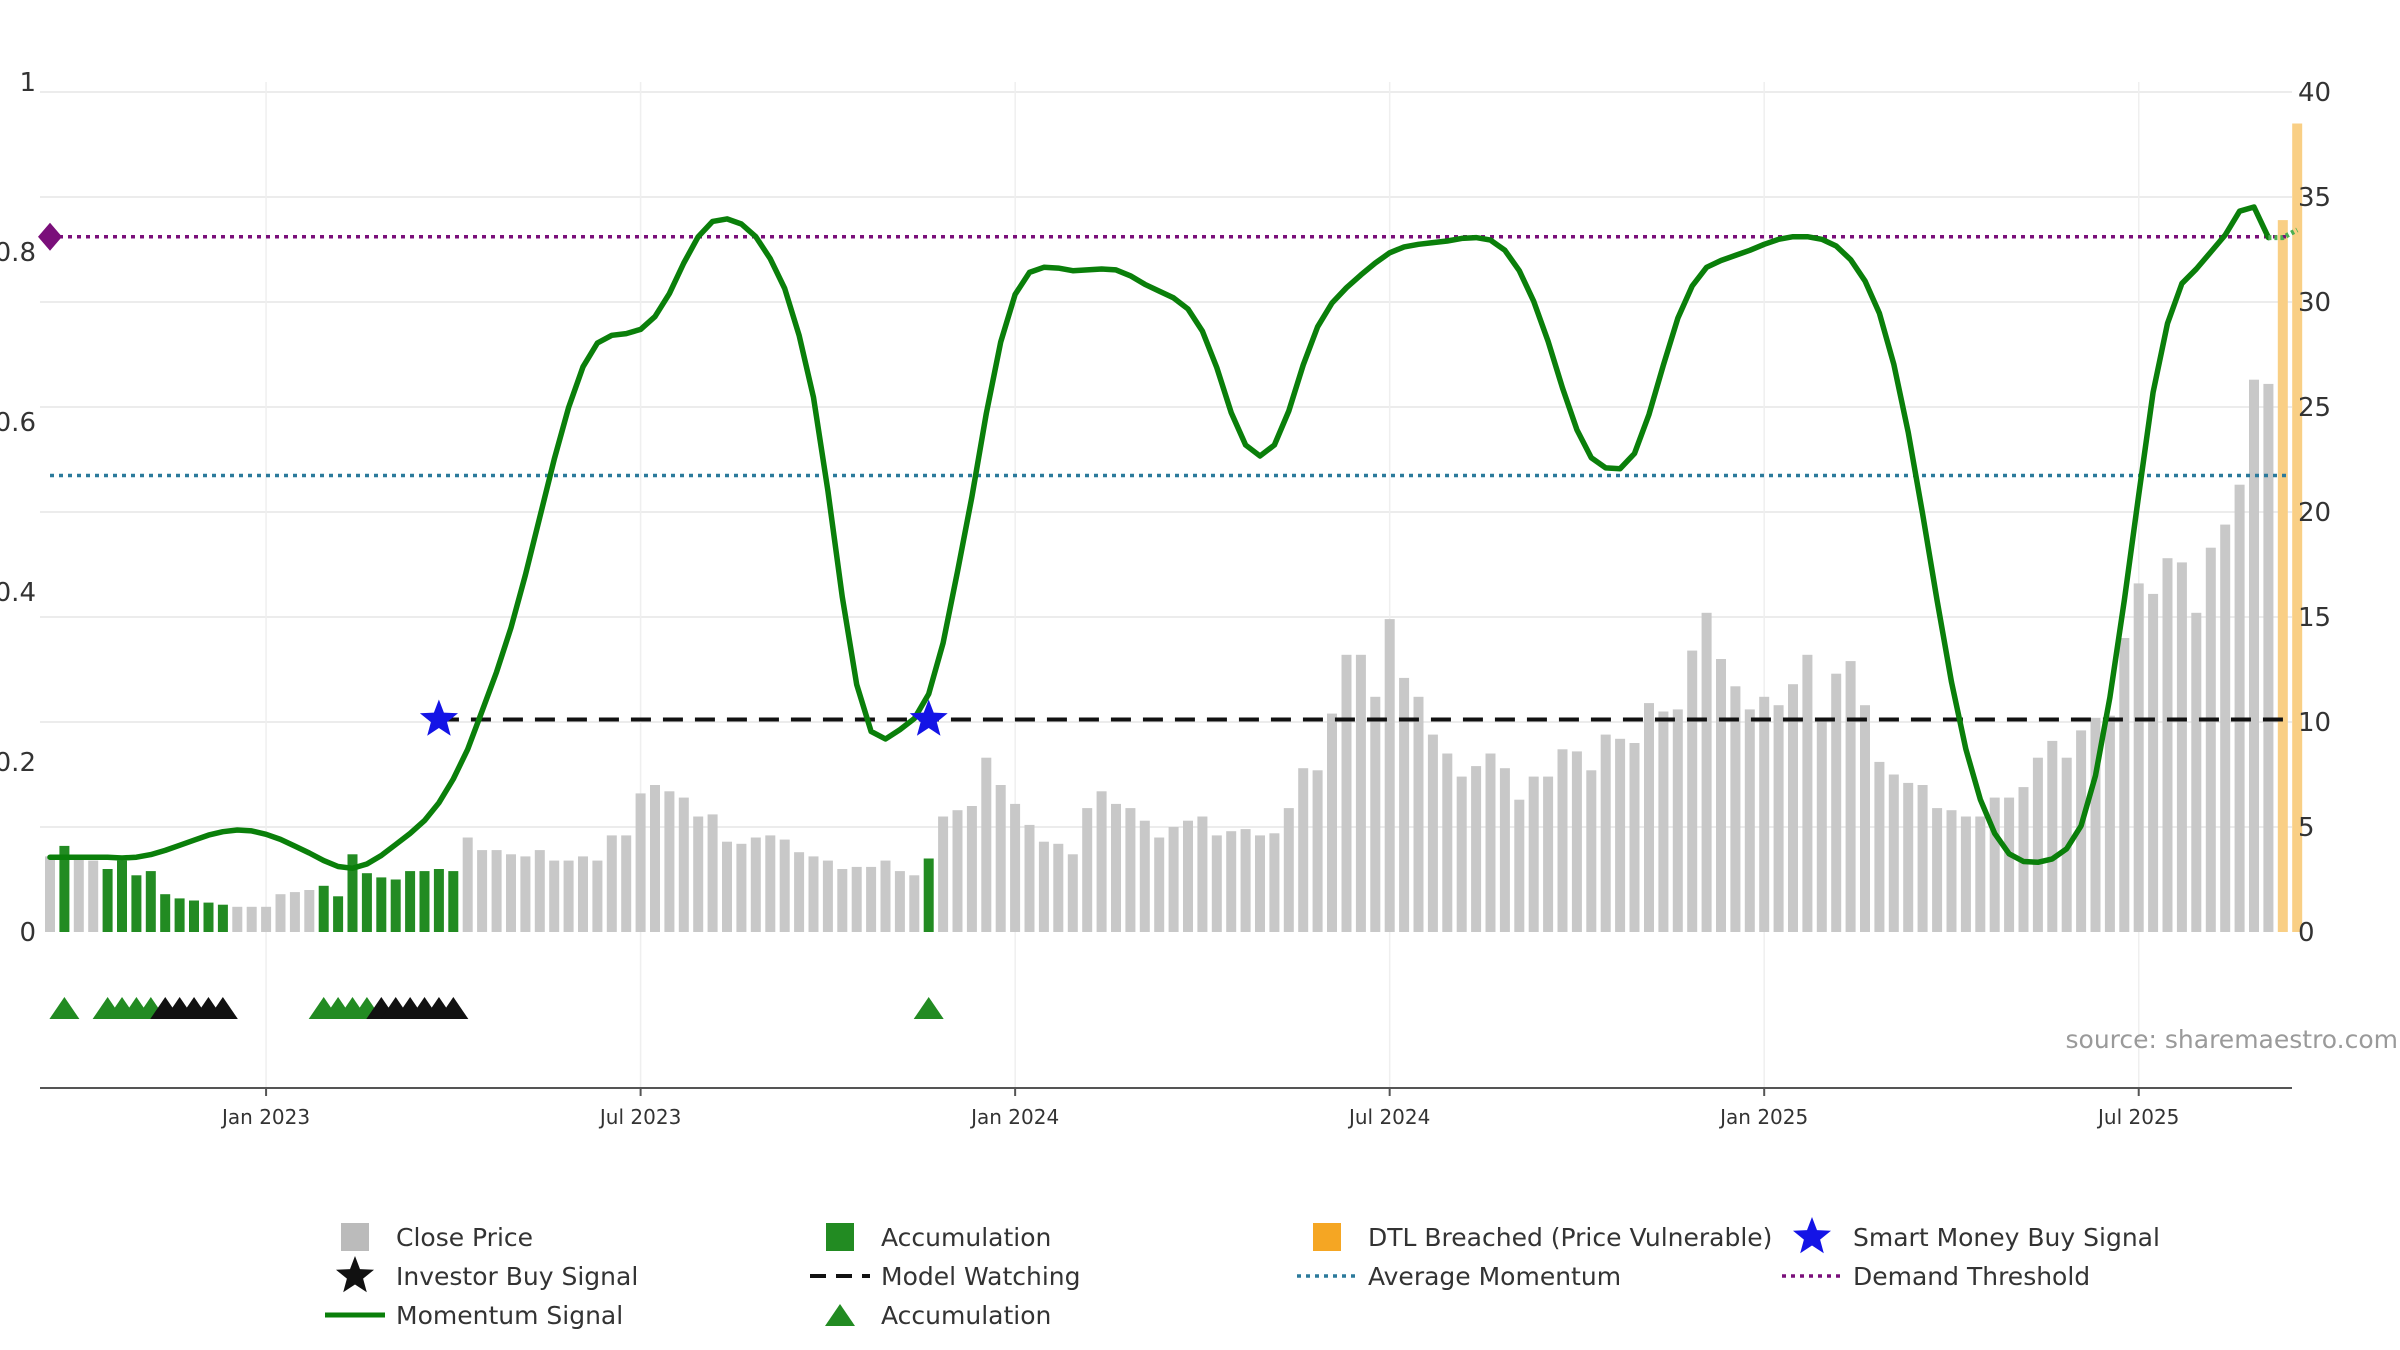 This screenshot has width=2400, height=1350. Describe the element at coordinates (50, 236) in the screenshot. I see `demand-threshold-marker` at that location.